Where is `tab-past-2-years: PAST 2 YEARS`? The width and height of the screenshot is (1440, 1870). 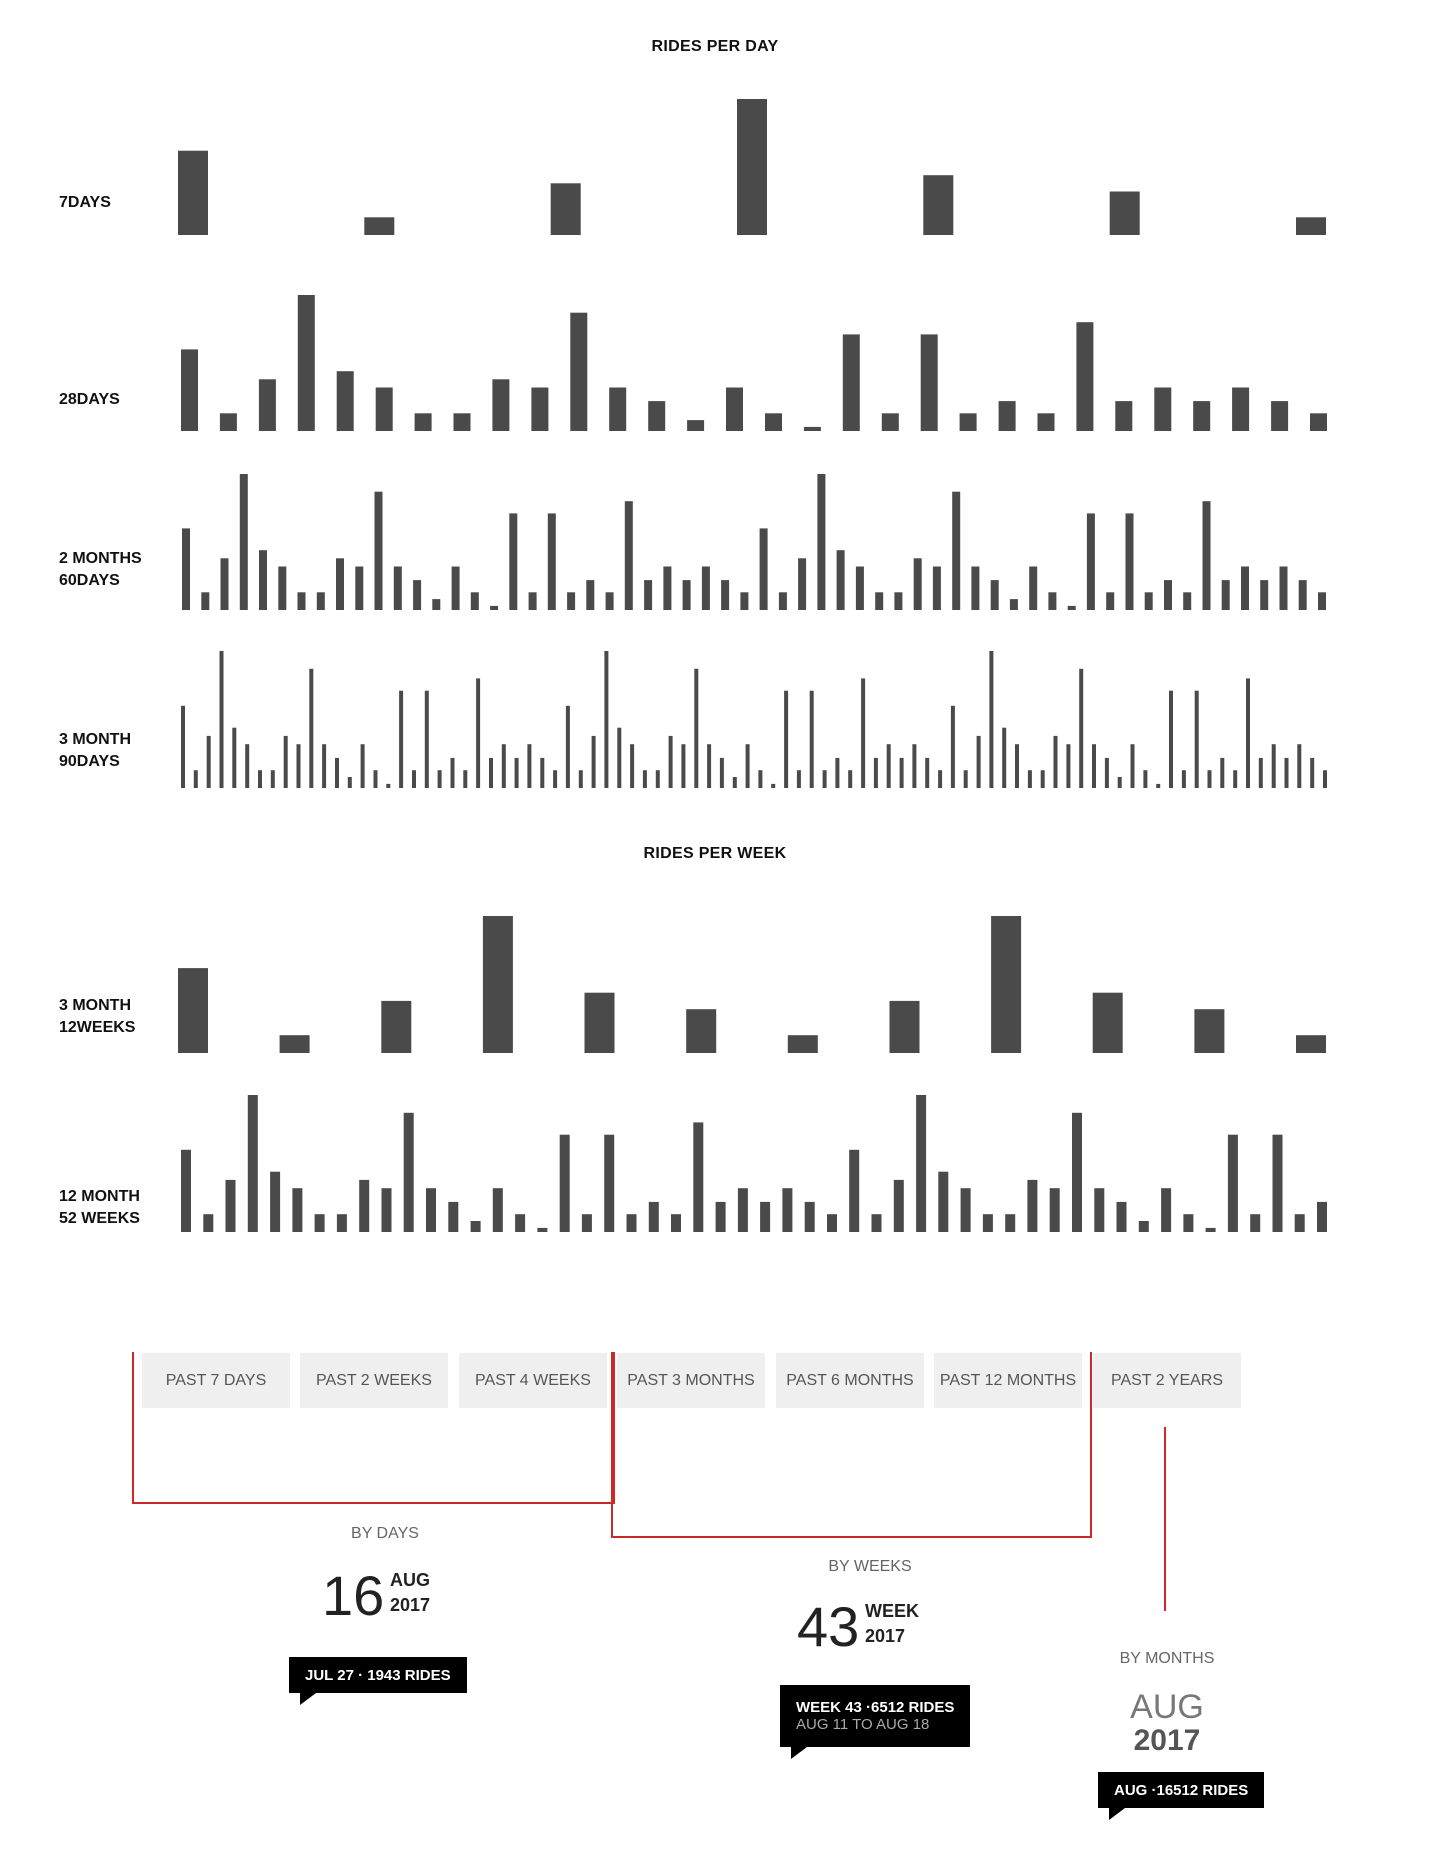 tab-past-2-years: PAST 2 YEARS is located at coordinates (1167, 1380).